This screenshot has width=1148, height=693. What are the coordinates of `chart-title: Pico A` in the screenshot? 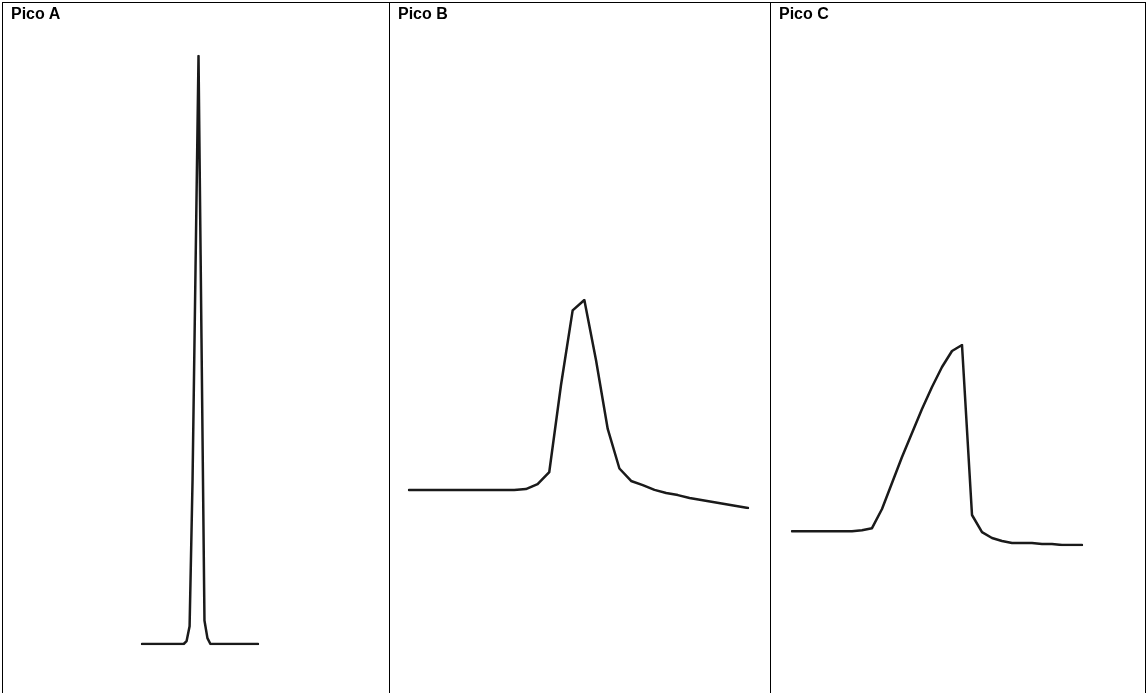 It's located at (36, 14).